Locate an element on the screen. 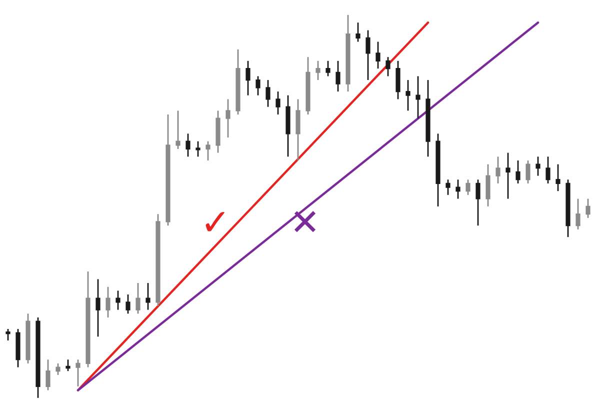 This screenshot has width=598, height=409. annotation: ✕ is located at coordinates (305, 221).